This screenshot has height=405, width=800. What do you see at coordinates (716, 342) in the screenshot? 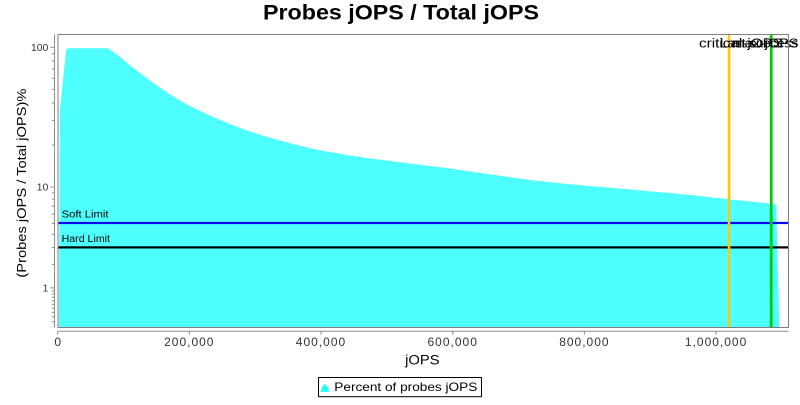
I see `svg-text: 1,000,000` at bounding box center [716, 342].